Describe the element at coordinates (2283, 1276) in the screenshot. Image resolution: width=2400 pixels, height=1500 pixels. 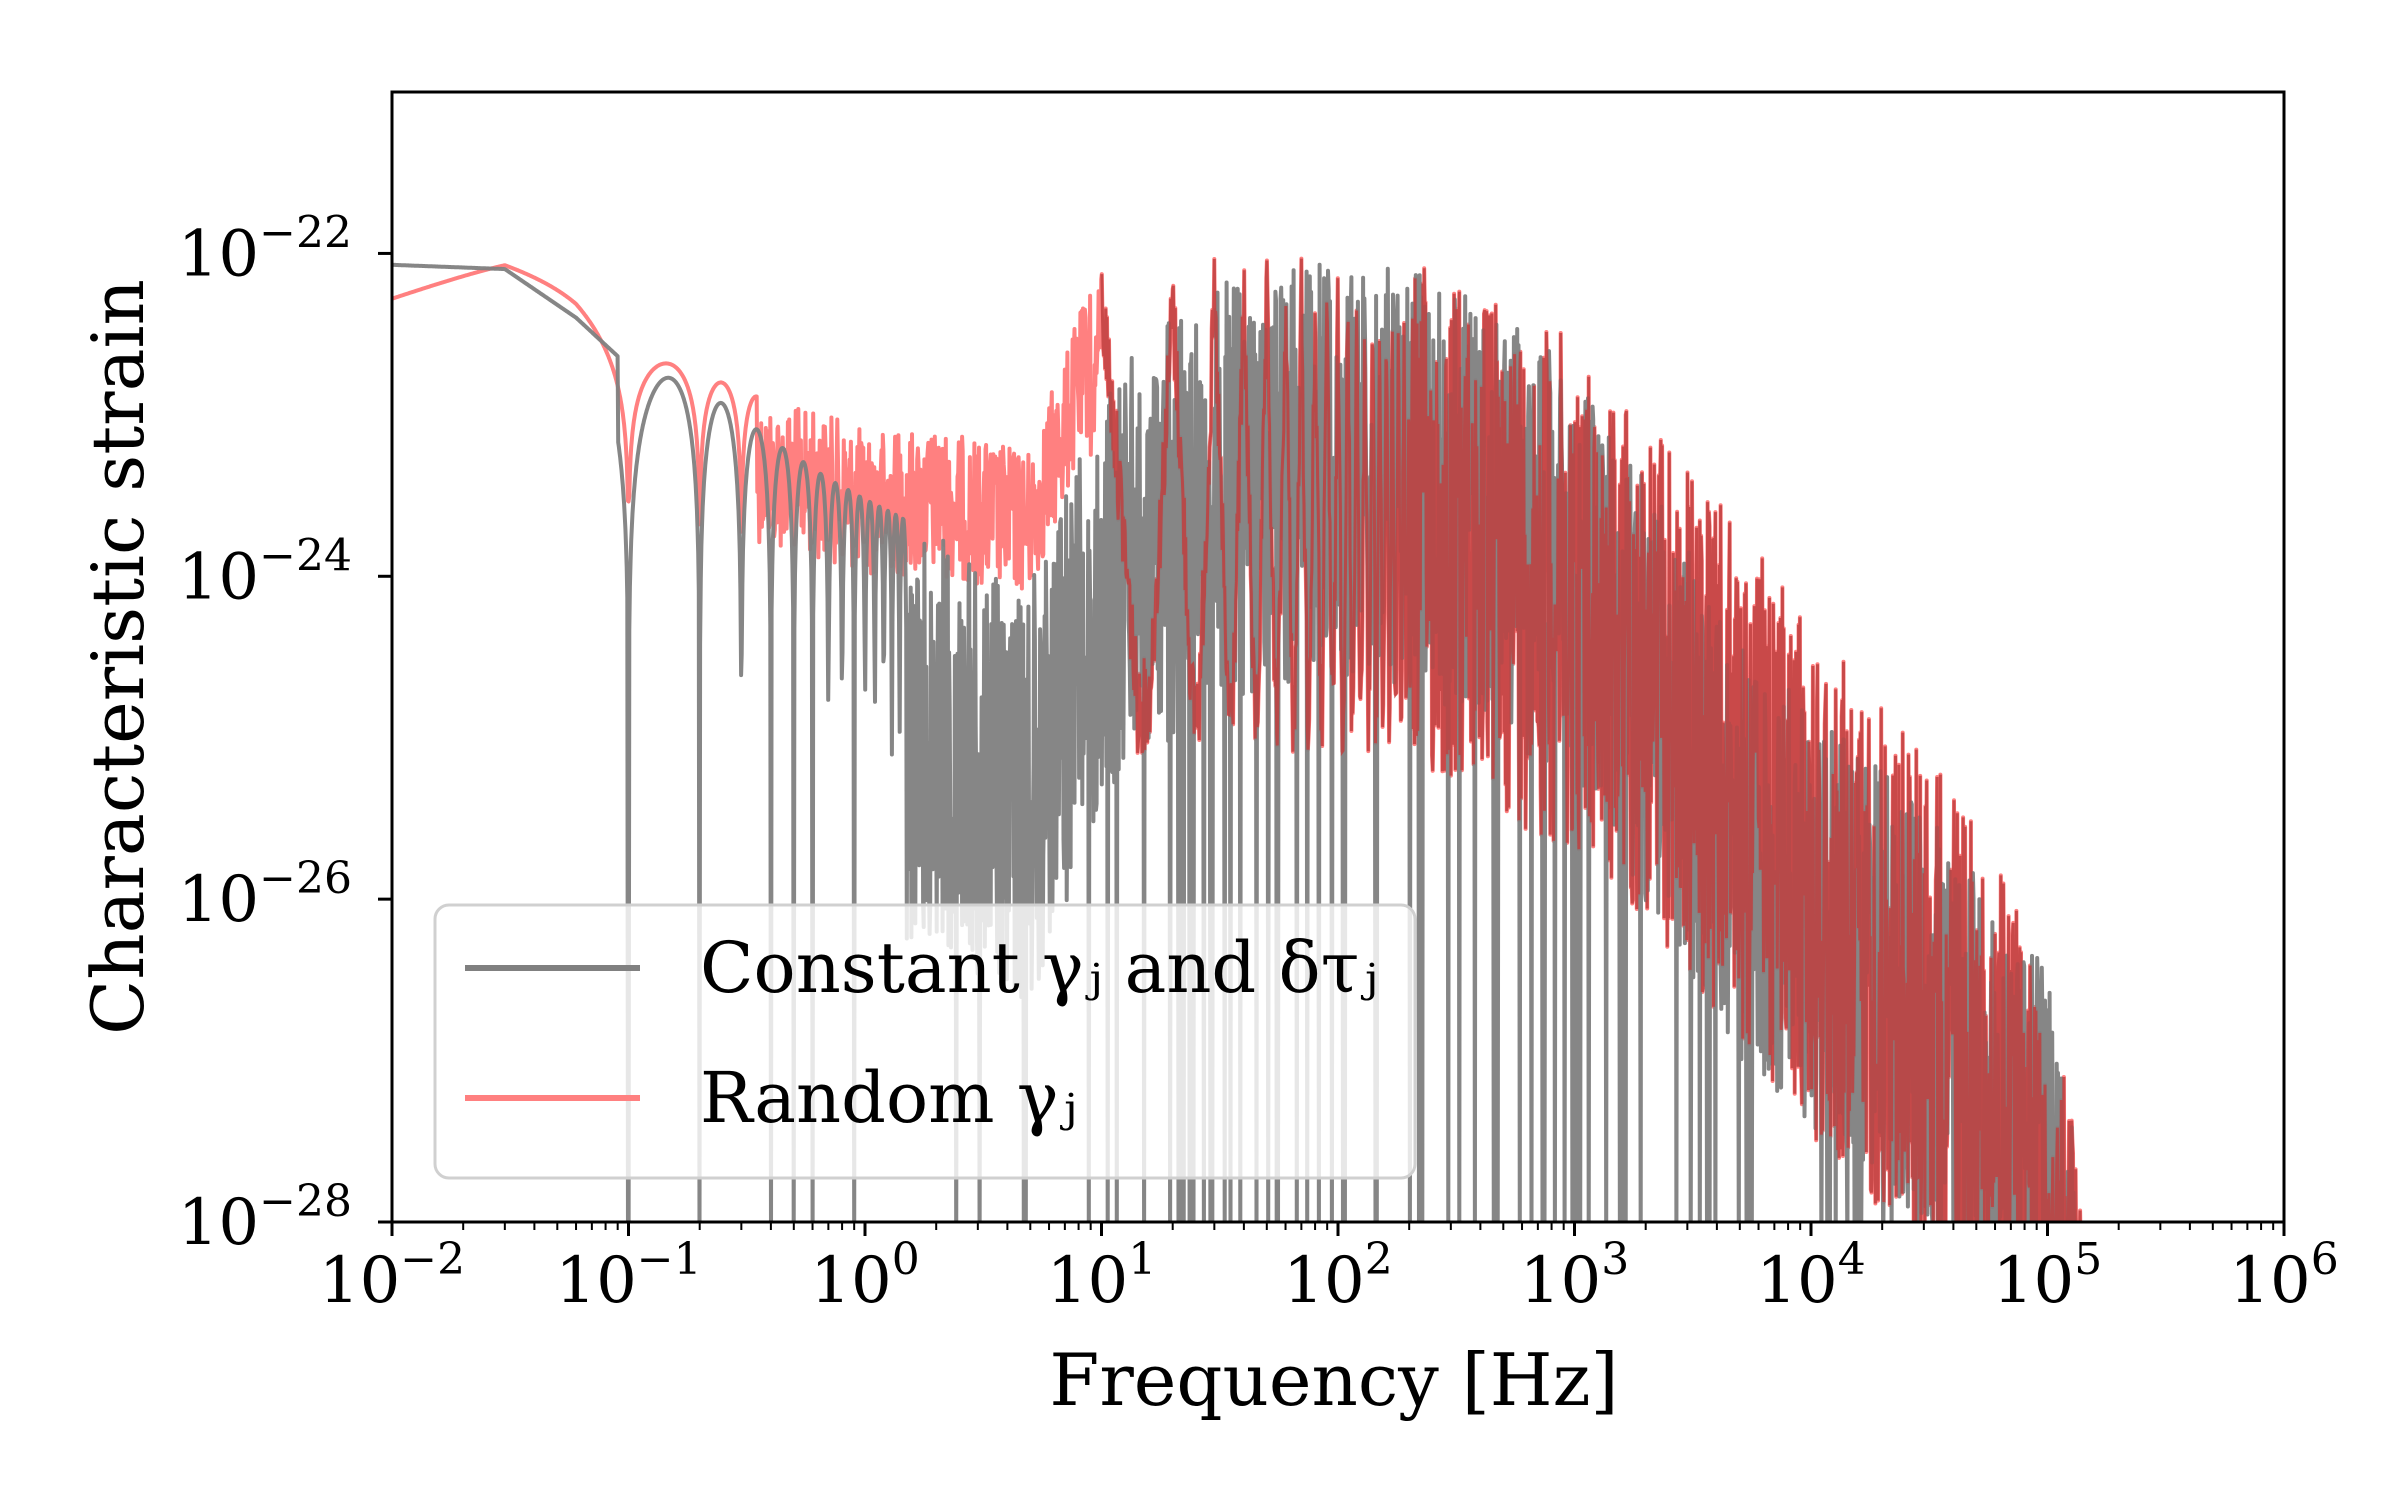
I see `x-tick-label: 10⁶` at that location.